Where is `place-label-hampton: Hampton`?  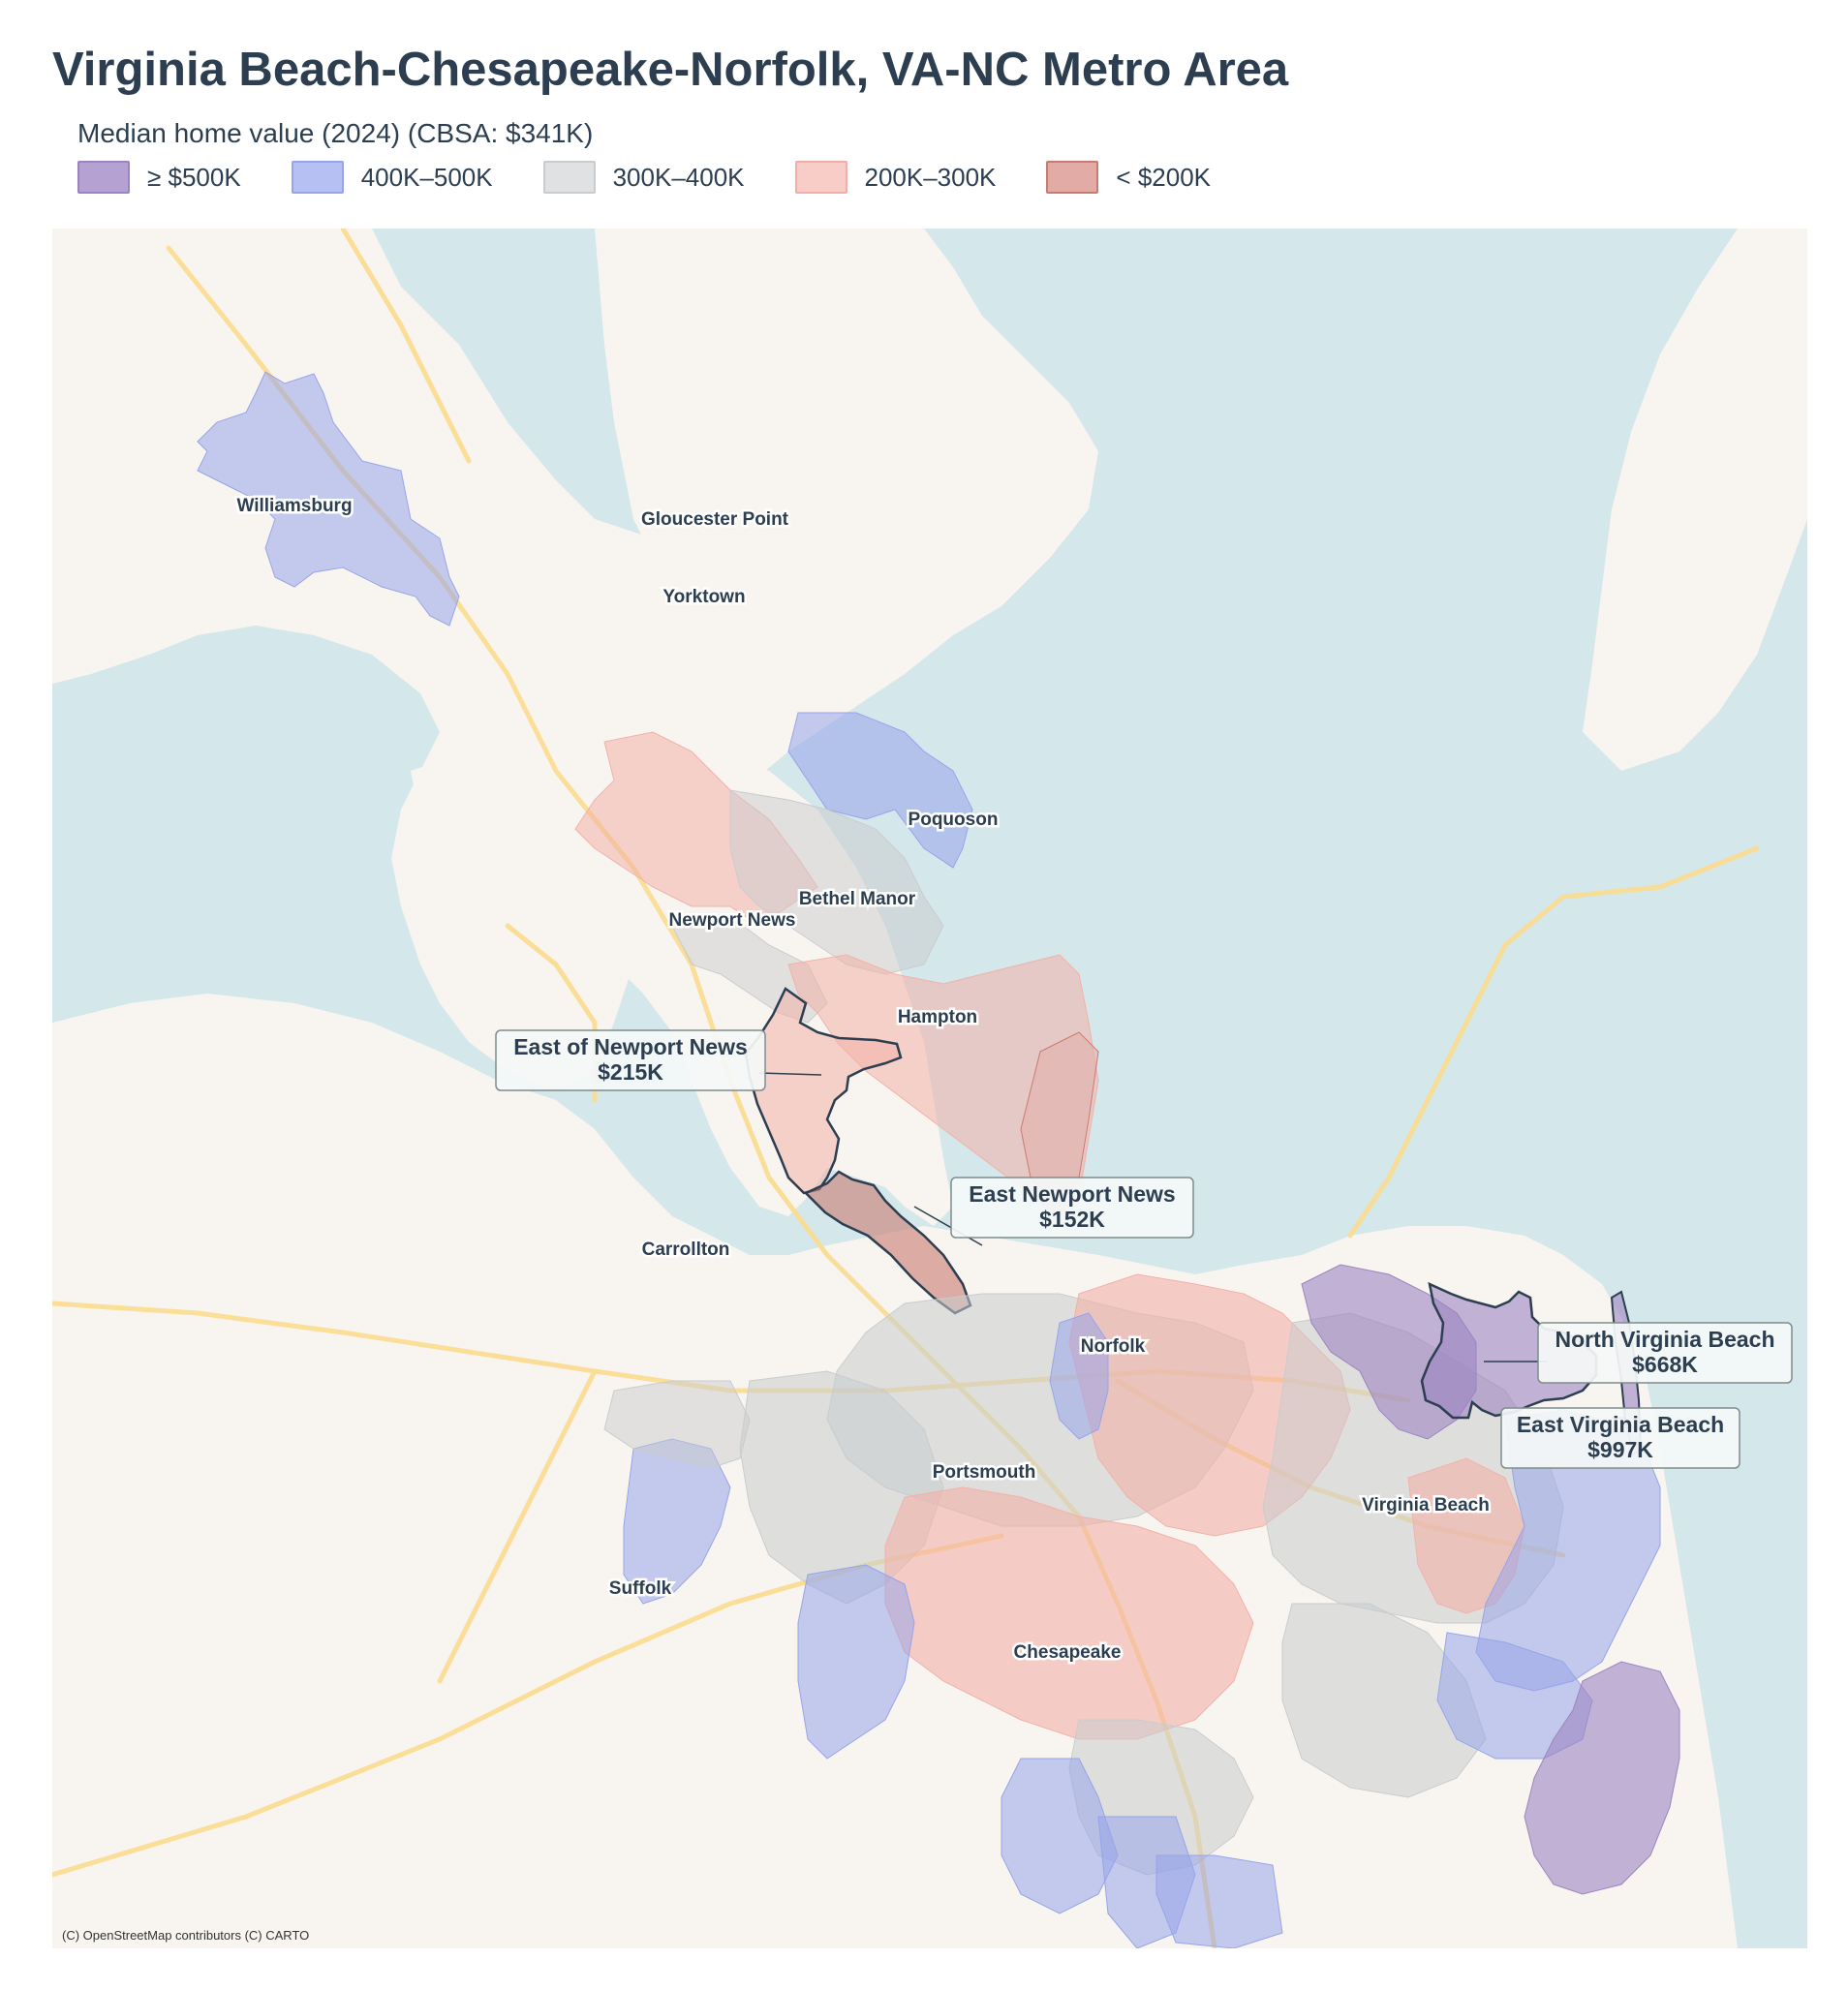 place-label-hampton: Hampton is located at coordinates (937, 1017).